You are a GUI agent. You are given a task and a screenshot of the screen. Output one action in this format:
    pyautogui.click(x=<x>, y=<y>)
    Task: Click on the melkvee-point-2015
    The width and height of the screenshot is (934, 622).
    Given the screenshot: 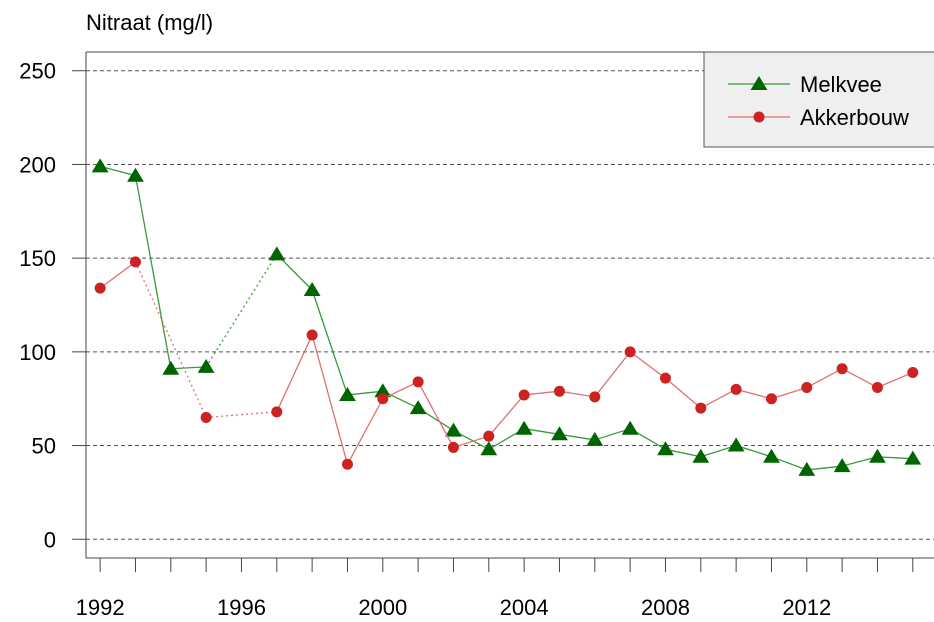 What is the action you would take?
    pyautogui.click(x=913, y=457)
    